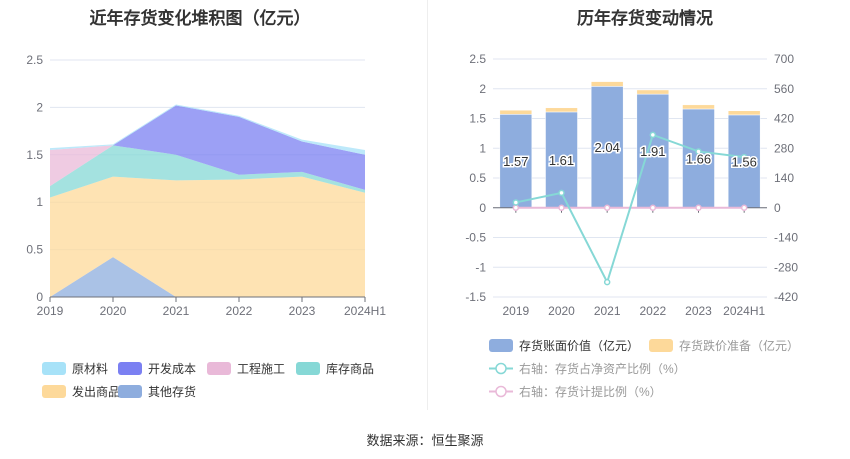 This screenshot has width=850, height=459. Describe the element at coordinates (784, 89) in the screenshot. I see `y2-tick-label: 560` at that location.